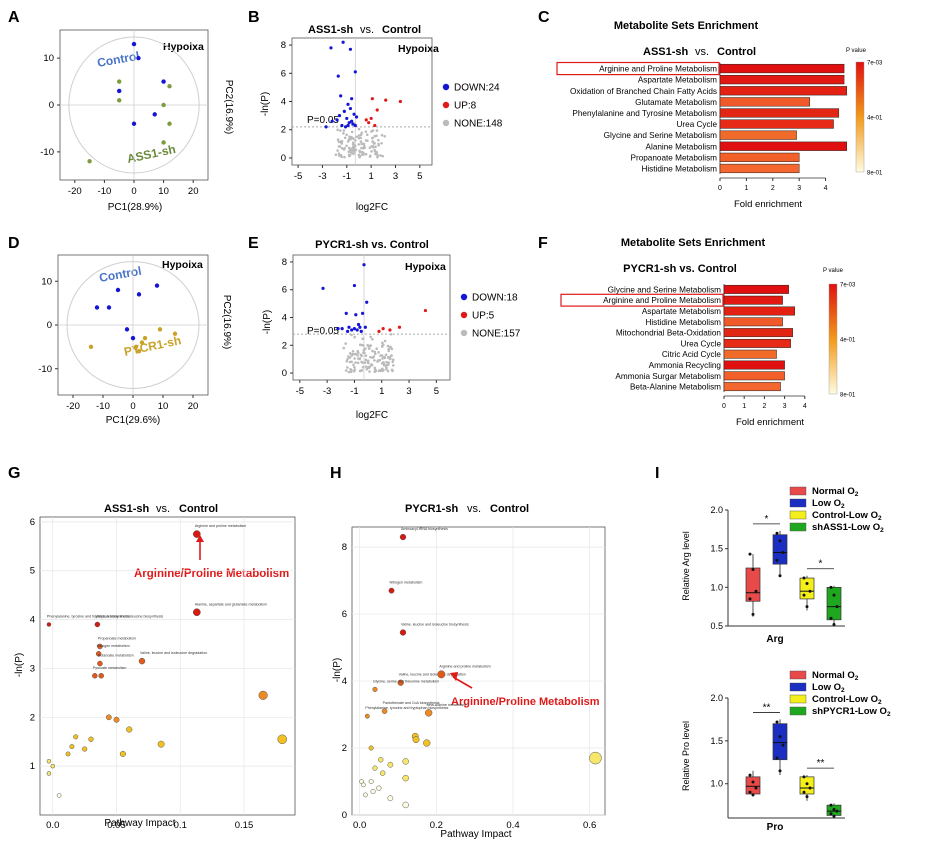 Image resolution: width=940 pixels, height=849 pixels. Describe the element at coordinates (182, 265) in the screenshot. I see `panel-d-hypoxia-label: Hypoixa` at that location.